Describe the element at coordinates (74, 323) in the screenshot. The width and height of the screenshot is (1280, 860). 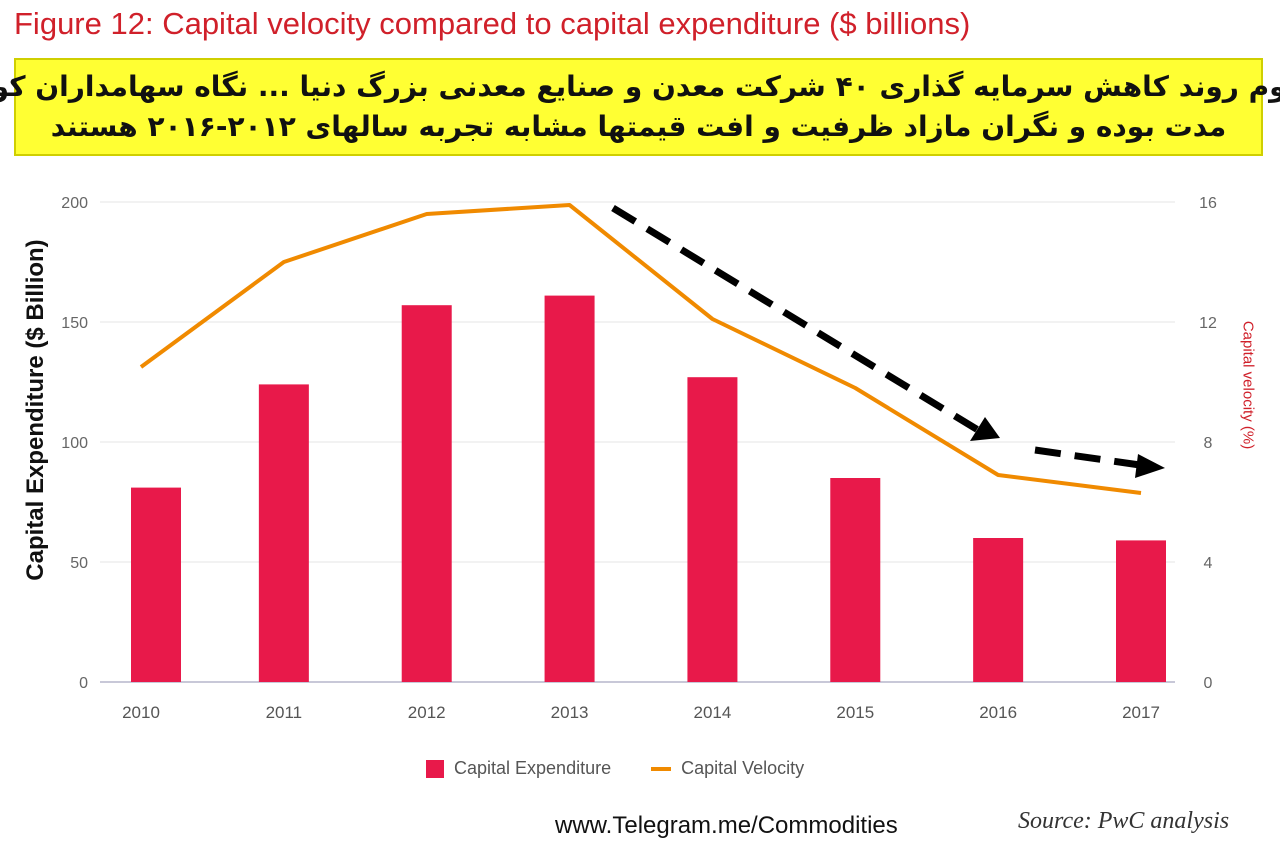
I see `y-left-tick-150: 150` at that location.